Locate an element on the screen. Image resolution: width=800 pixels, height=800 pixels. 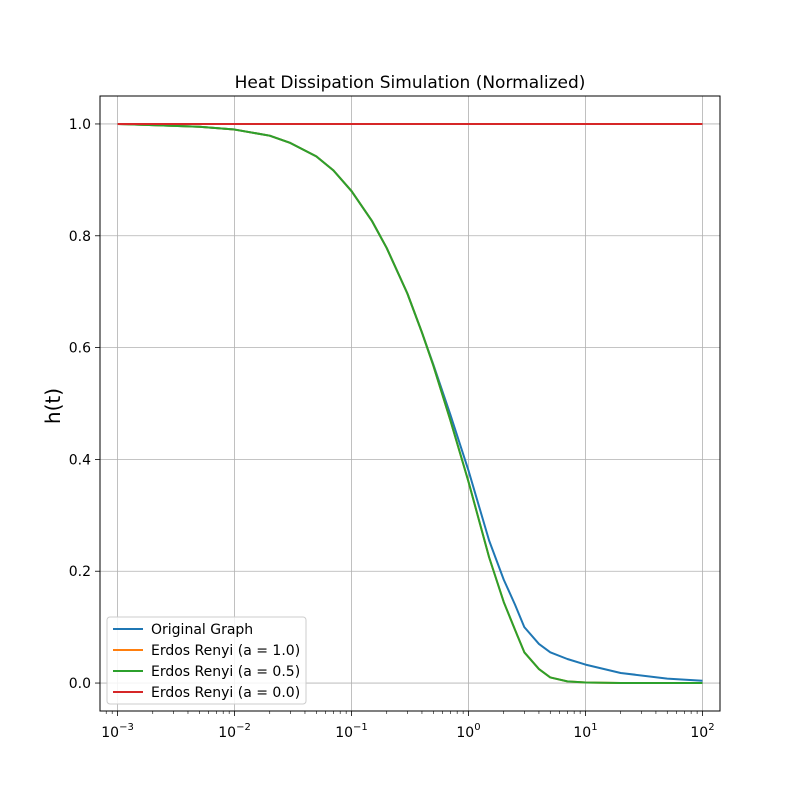
y-tick-label: 0.6 is located at coordinates (80, 349).